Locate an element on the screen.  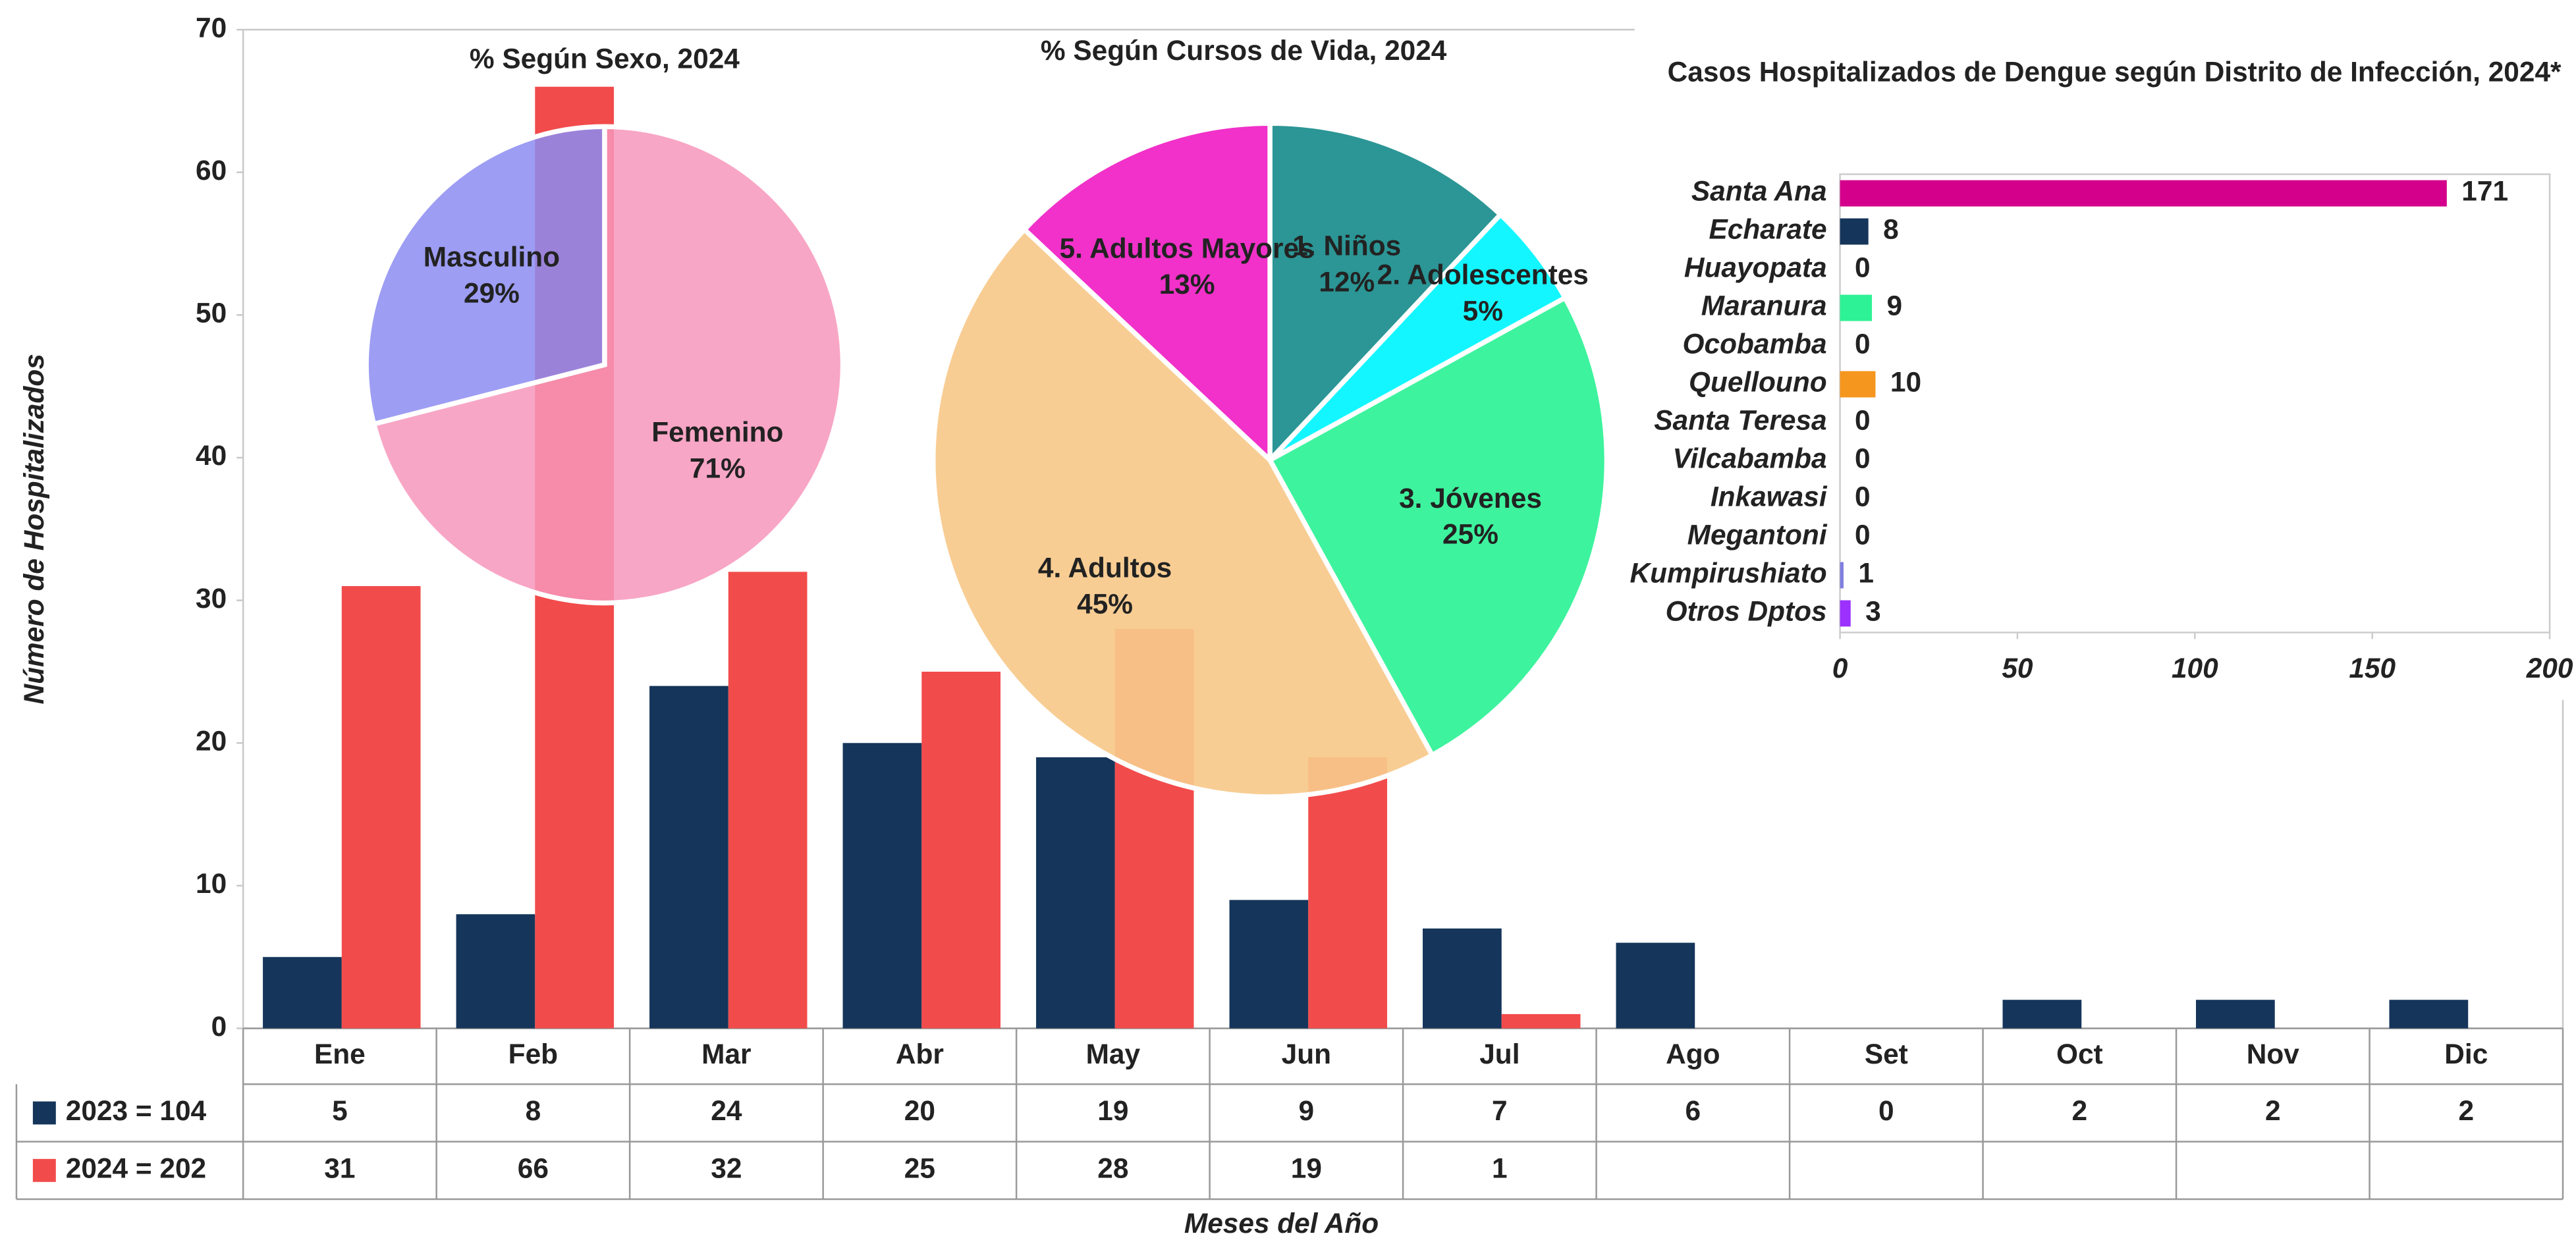
x-tick-label: 150 is located at coordinates (2372, 669).